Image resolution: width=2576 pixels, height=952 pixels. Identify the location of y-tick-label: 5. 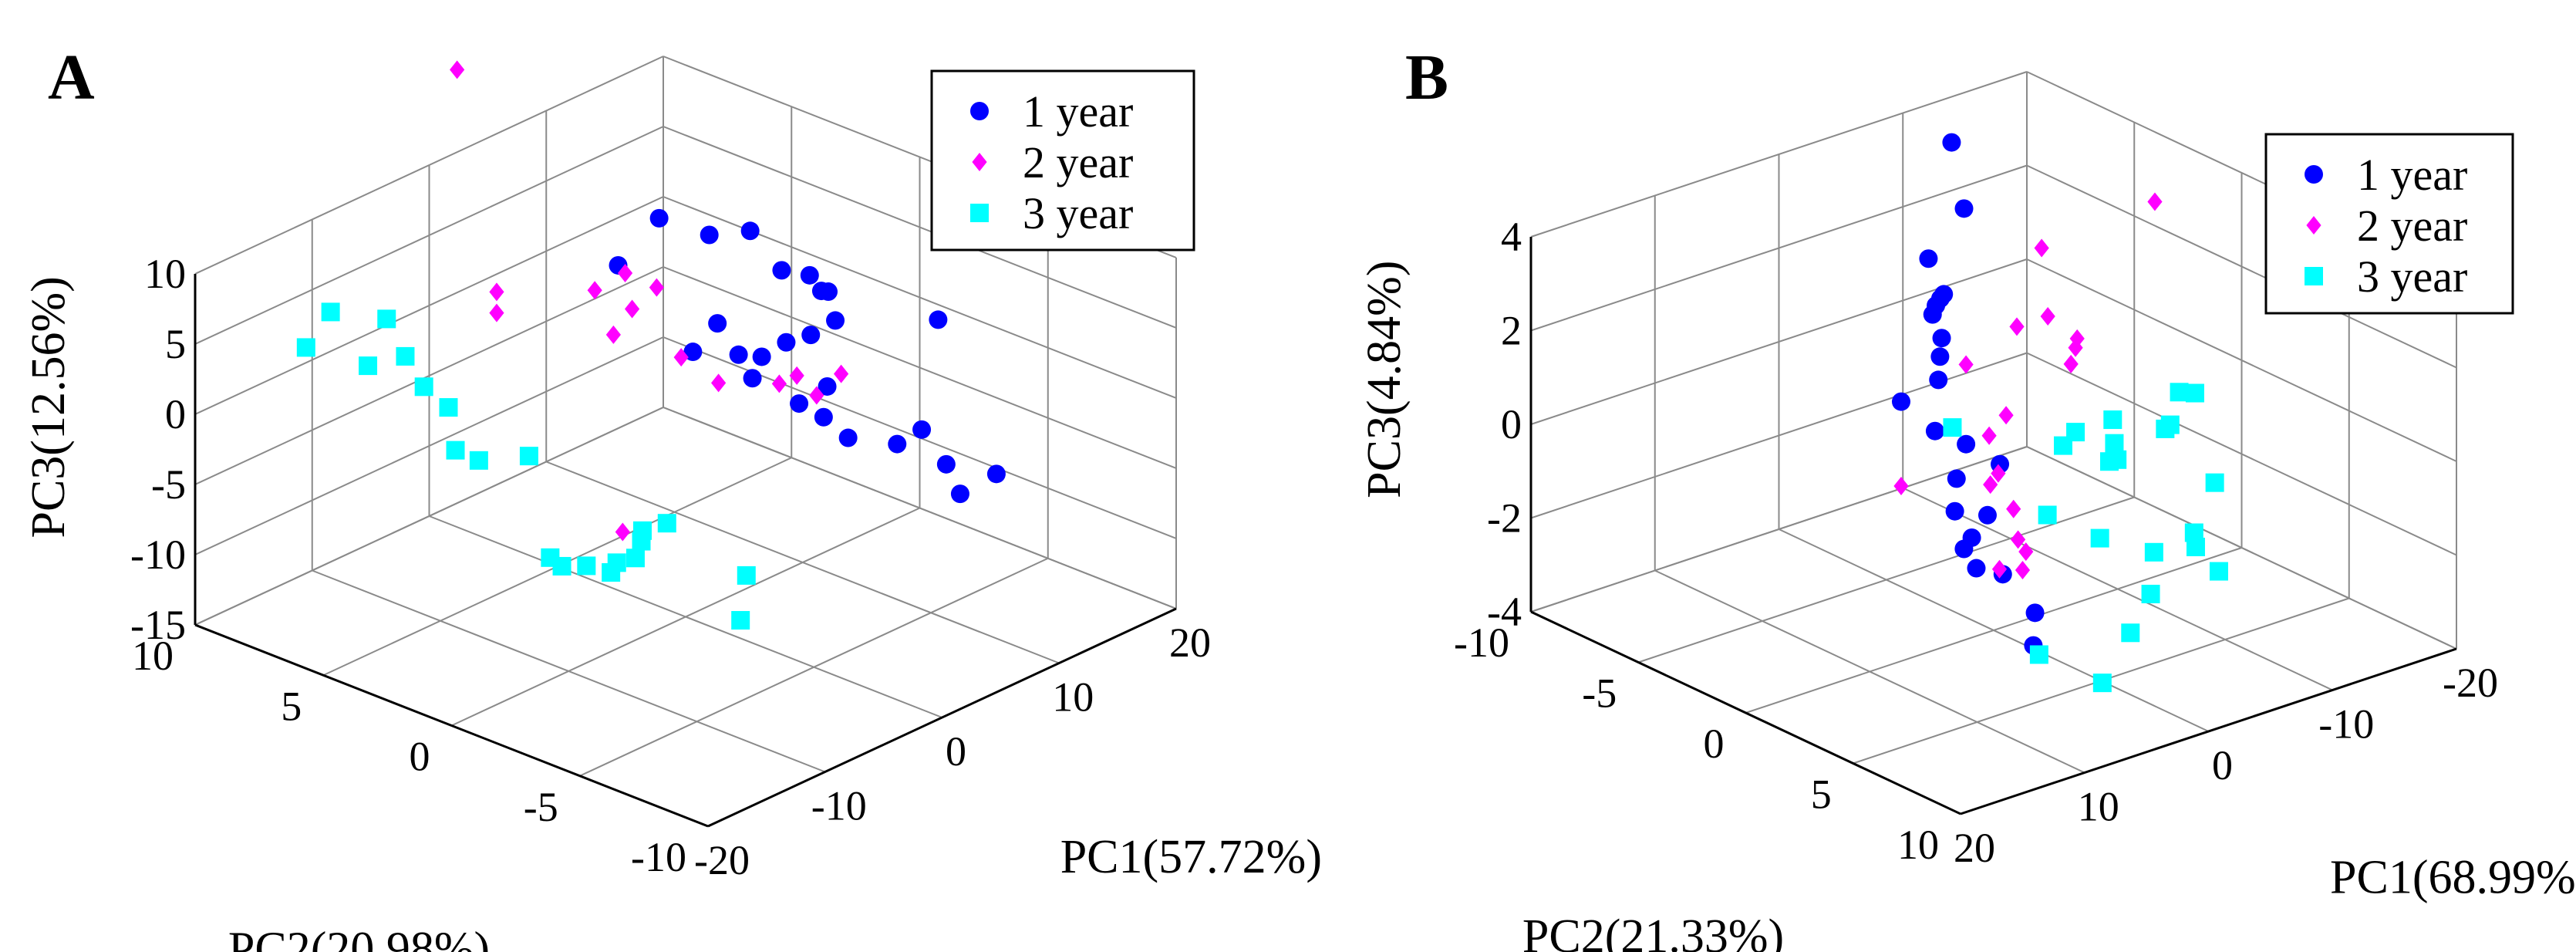
(1821, 794).